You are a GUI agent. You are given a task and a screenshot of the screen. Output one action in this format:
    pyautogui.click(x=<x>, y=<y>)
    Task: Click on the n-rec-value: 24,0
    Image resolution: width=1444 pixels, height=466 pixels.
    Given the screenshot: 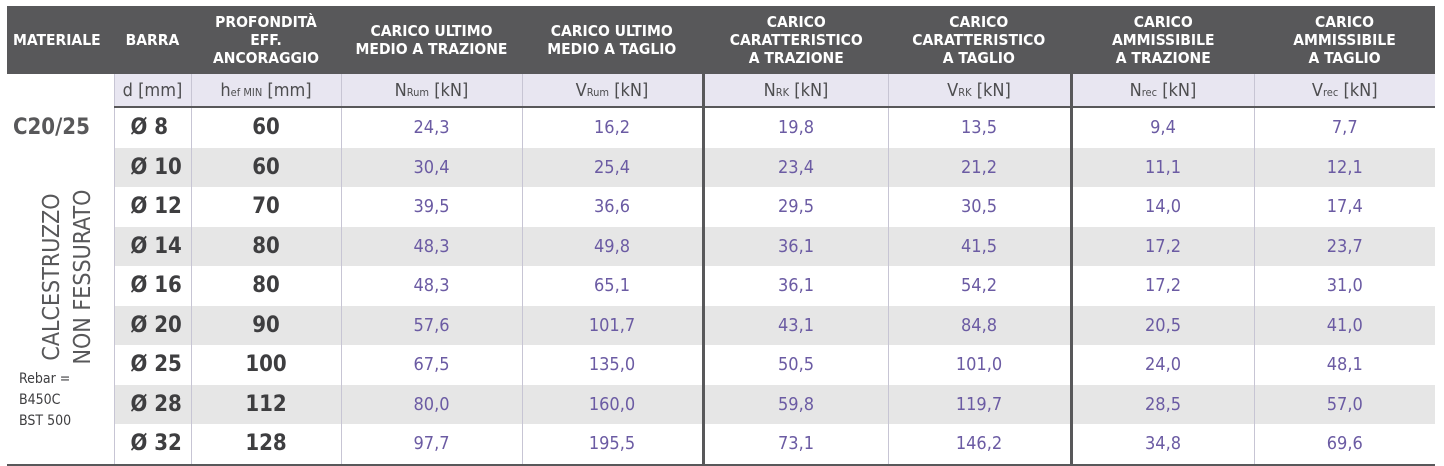 What is the action you would take?
    pyautogui.click(x=1161, y=365)
    